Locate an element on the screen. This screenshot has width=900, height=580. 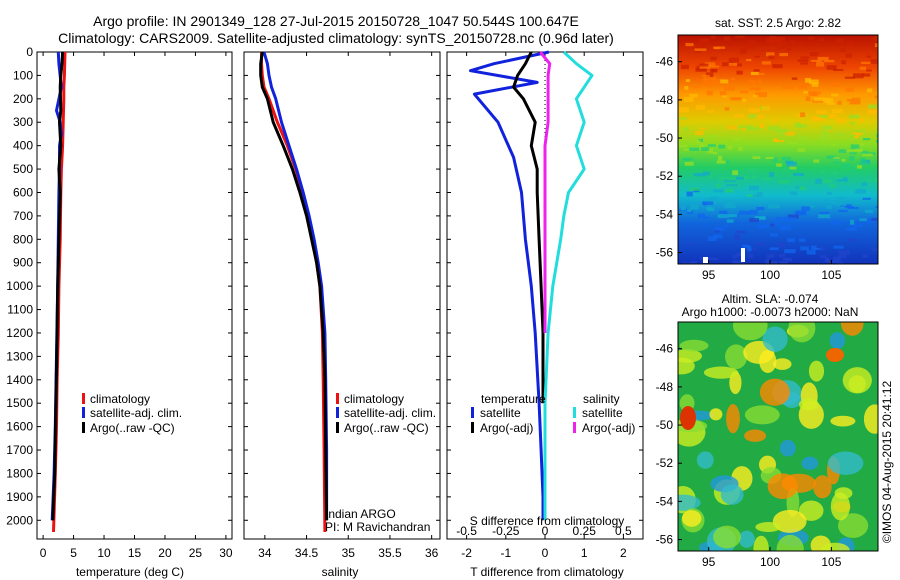
panel2-xtick-label: 34 is located at coordinates (265, 553).